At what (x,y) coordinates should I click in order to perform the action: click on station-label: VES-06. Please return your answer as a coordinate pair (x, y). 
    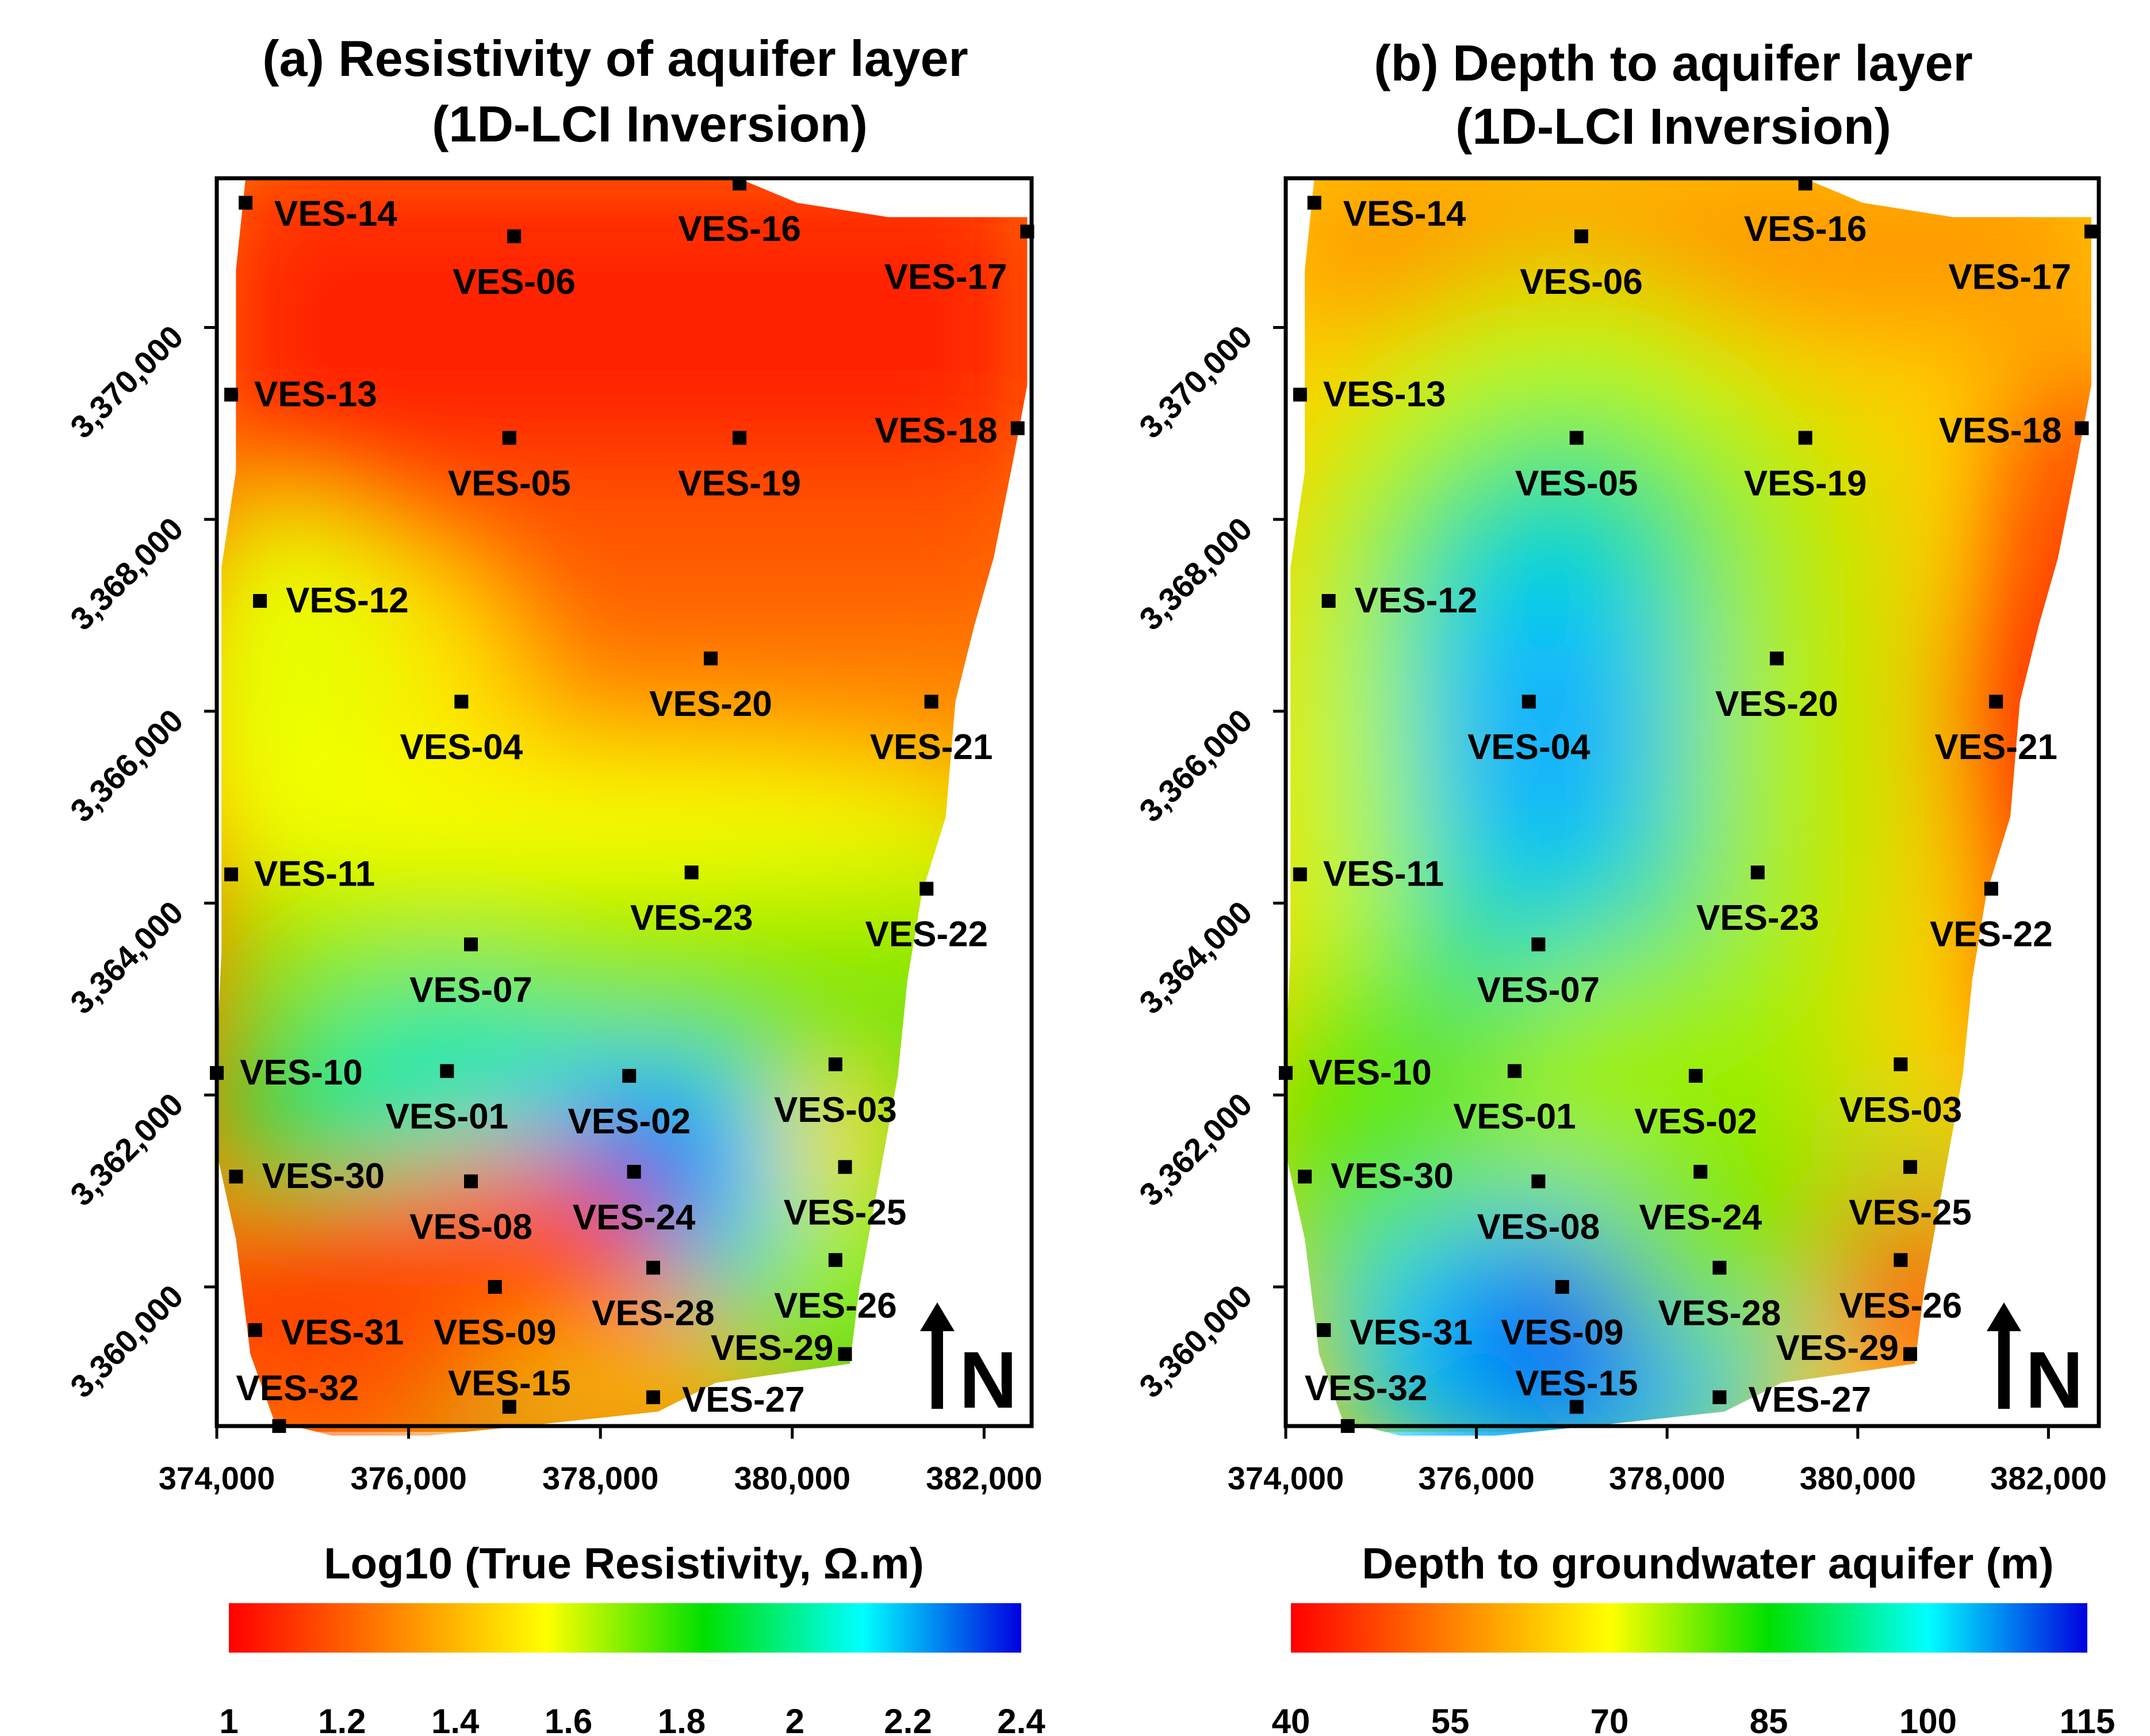
    Looking at the image, I should click on (1581, 282).